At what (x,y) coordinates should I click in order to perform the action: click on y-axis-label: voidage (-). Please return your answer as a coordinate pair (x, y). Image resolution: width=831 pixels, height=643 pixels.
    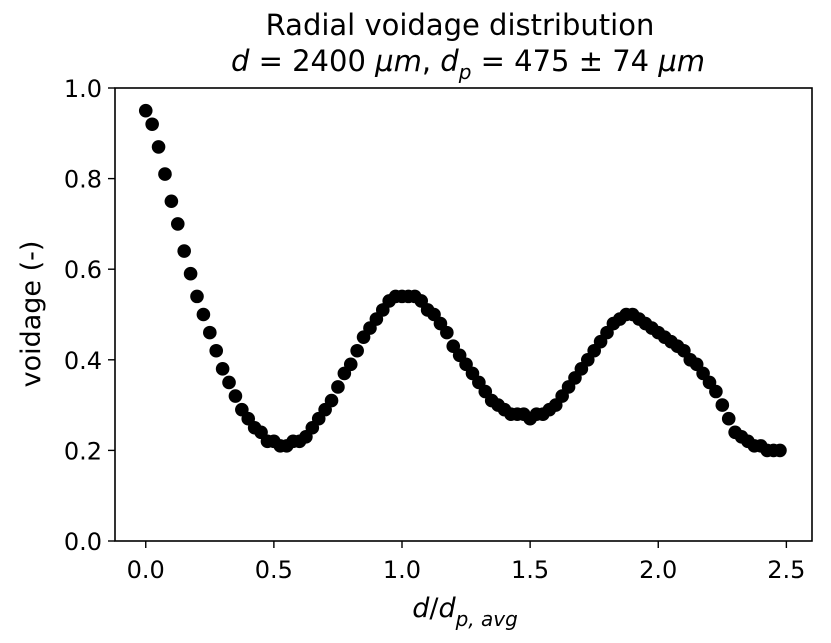
    Looking at the image, I should click on (31, 314).